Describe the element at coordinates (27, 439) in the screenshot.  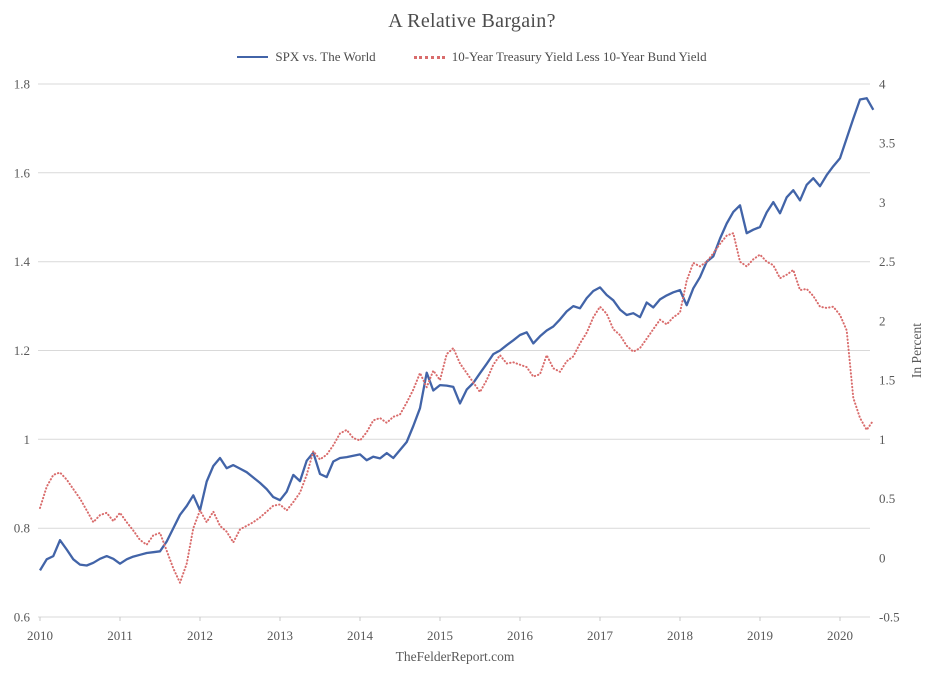
I see `left-axis-tick-label: 1` at that location.